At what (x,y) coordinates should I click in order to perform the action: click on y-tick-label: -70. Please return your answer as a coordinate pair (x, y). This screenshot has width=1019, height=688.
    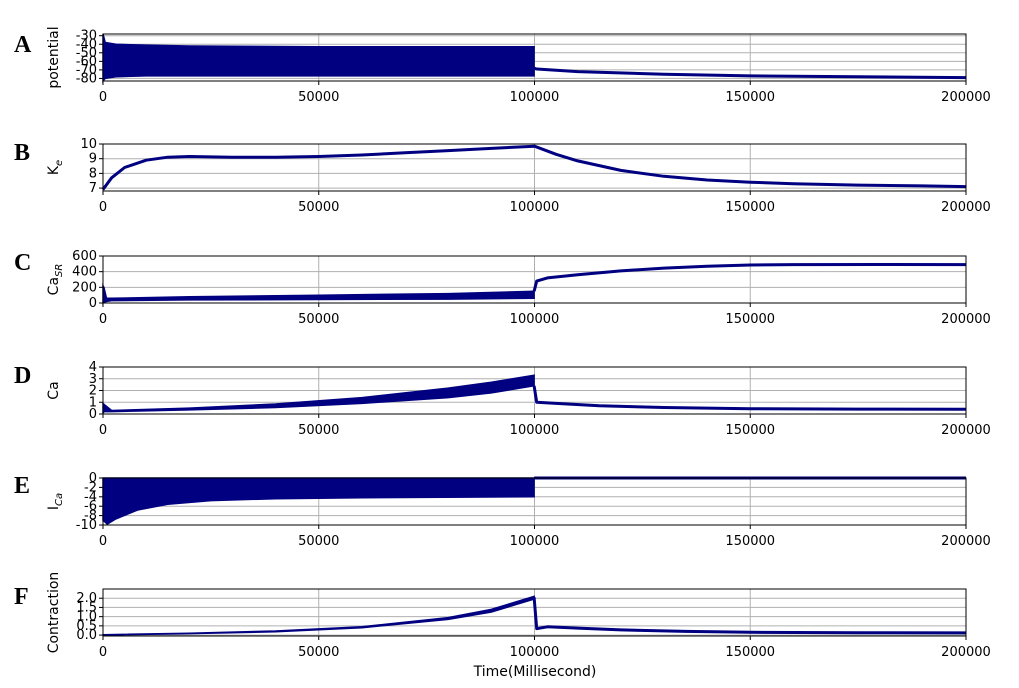
    Looking at the image, I should click on (86, 70).